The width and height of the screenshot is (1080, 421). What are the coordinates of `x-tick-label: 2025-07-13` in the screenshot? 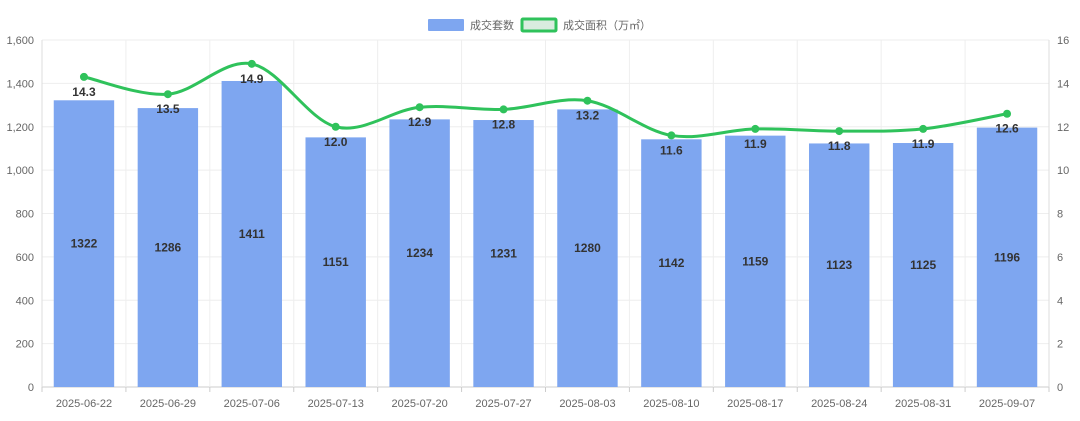 It's located at (336, 404).